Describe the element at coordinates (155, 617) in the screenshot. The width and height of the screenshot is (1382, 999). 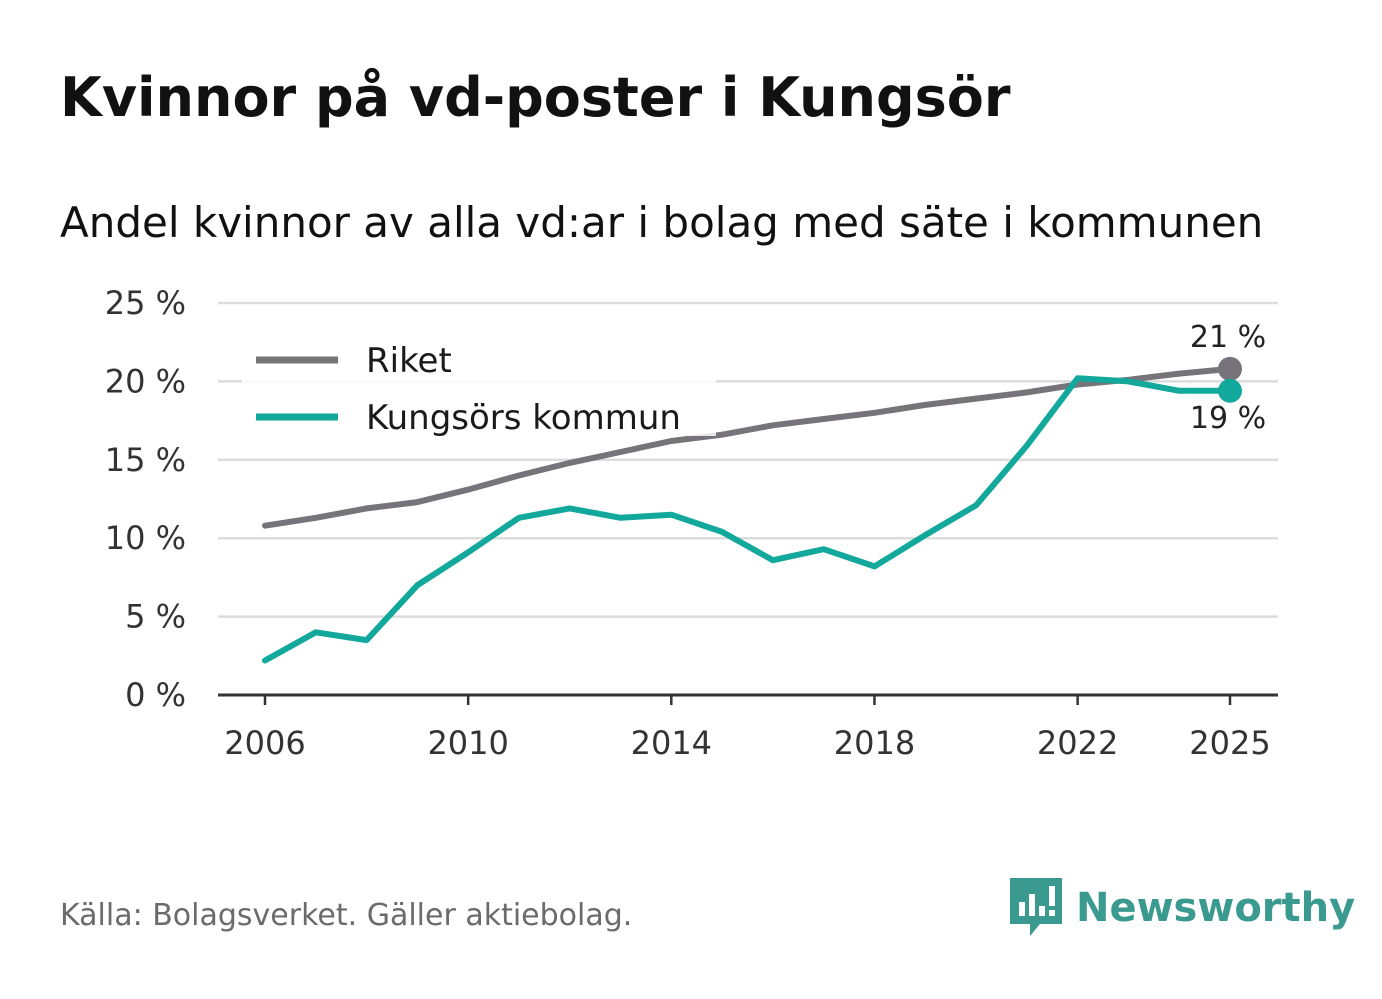
I see `y-tick-label-5: 5 %` at that location.